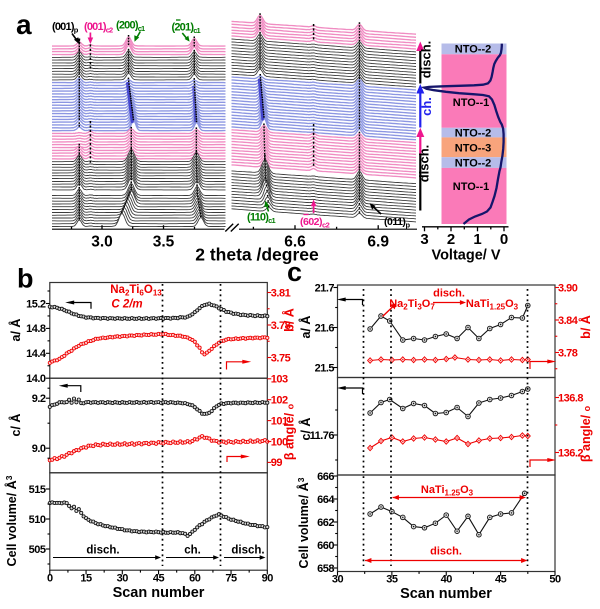  Describe the element at coordinates (325, 368) in the screenshot. I see `svg-text: 21.5` at that location.